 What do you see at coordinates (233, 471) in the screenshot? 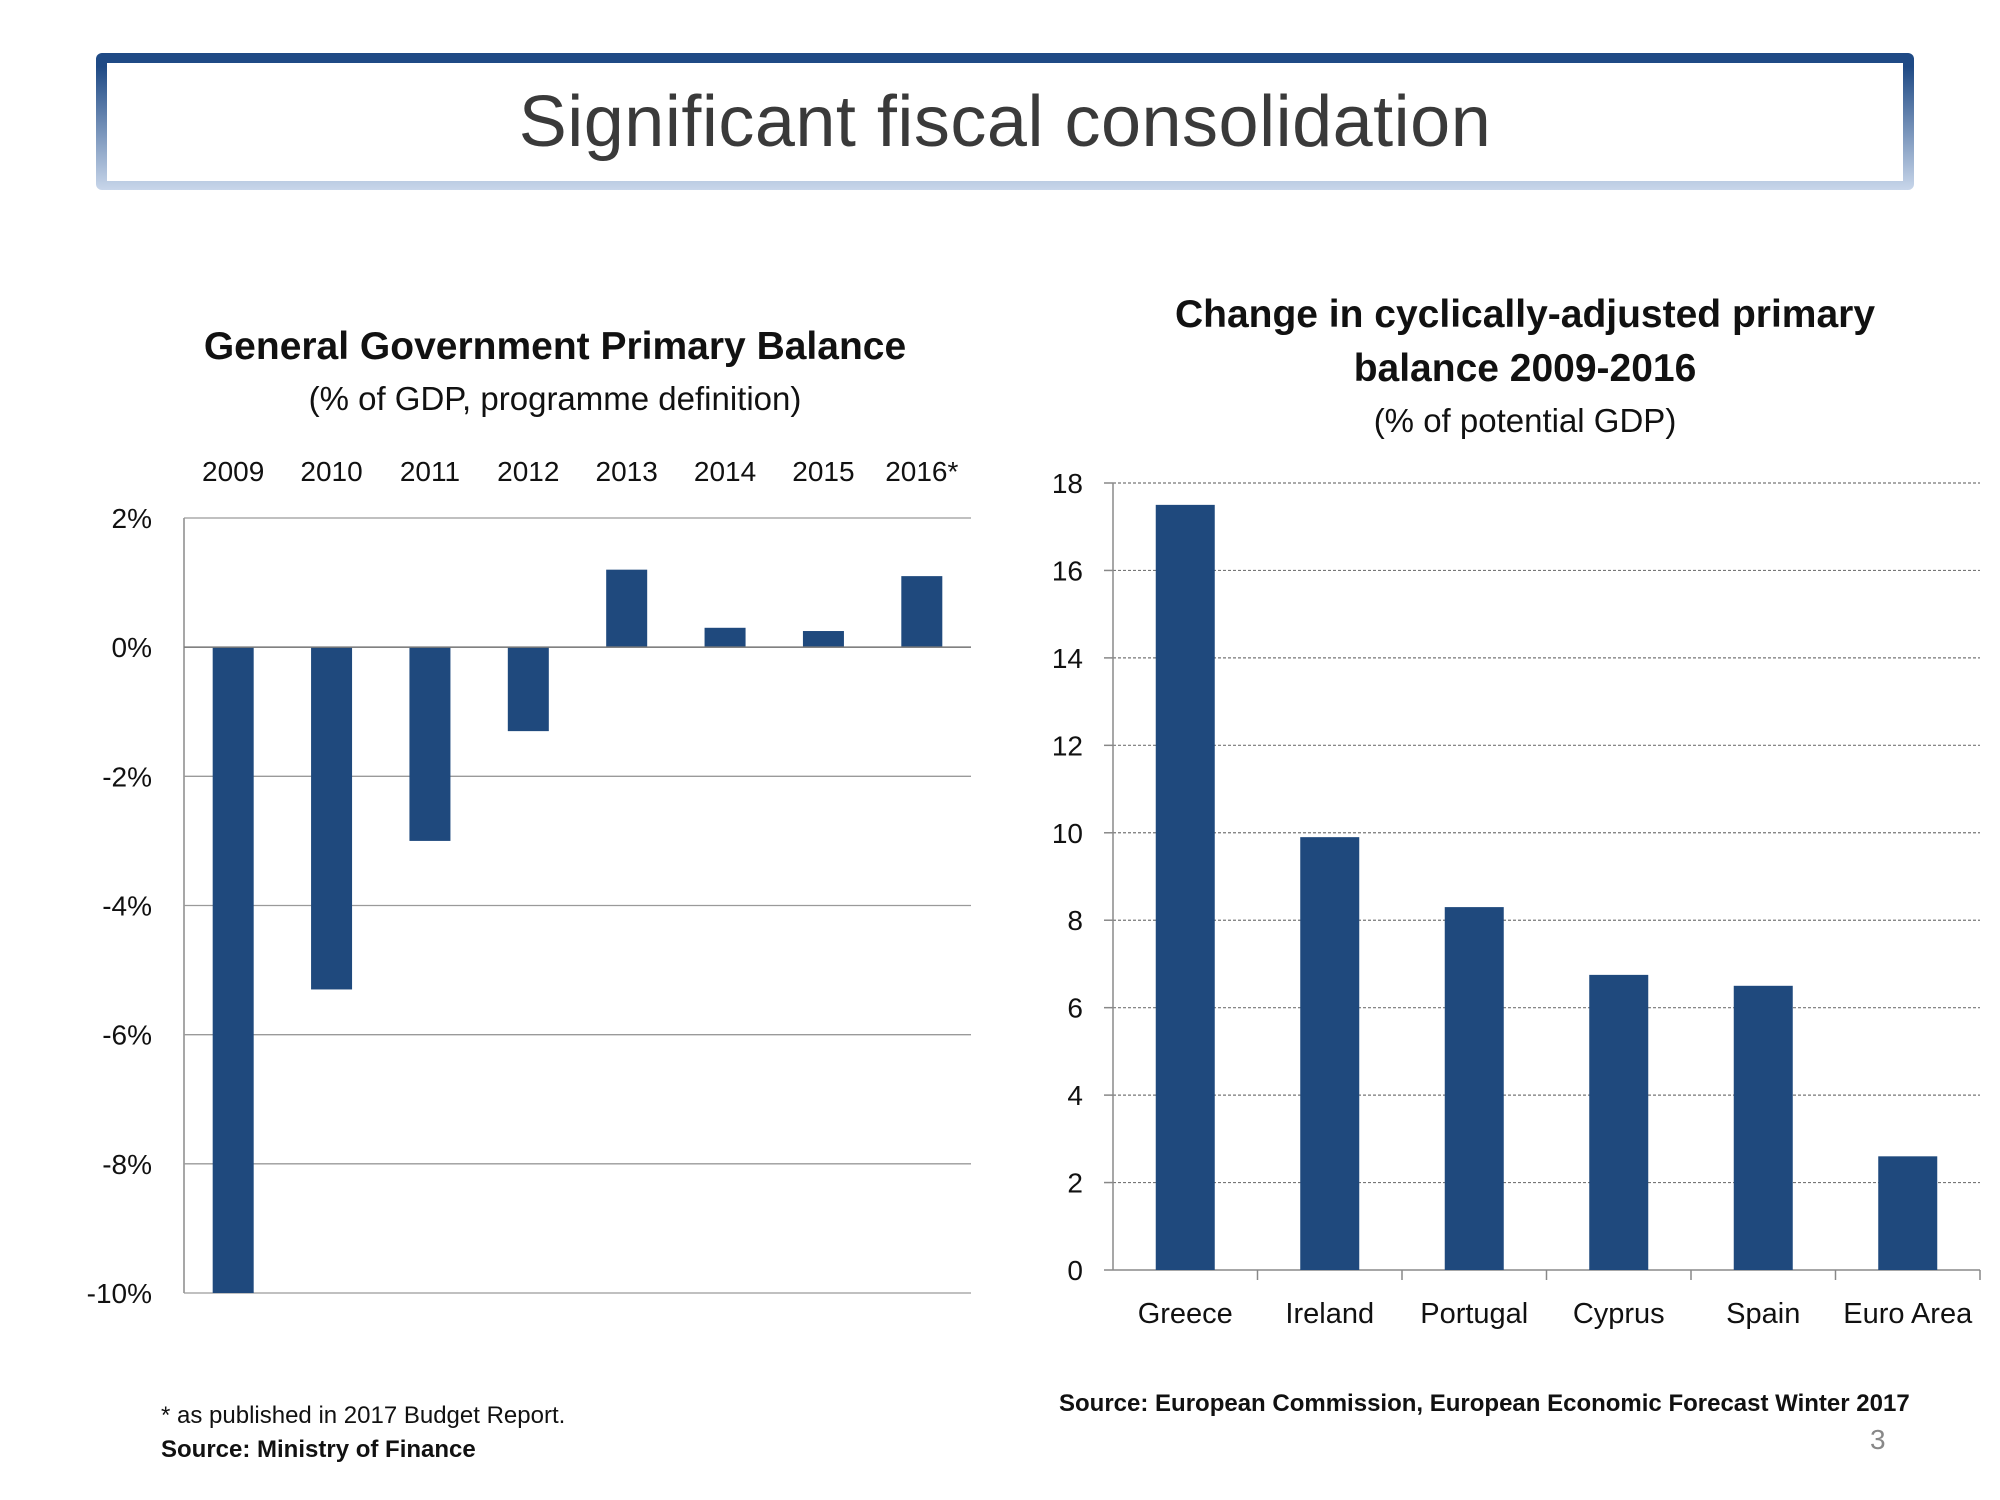
I see `left-x-tick-label: 2009` at bounding box center [233, 471].